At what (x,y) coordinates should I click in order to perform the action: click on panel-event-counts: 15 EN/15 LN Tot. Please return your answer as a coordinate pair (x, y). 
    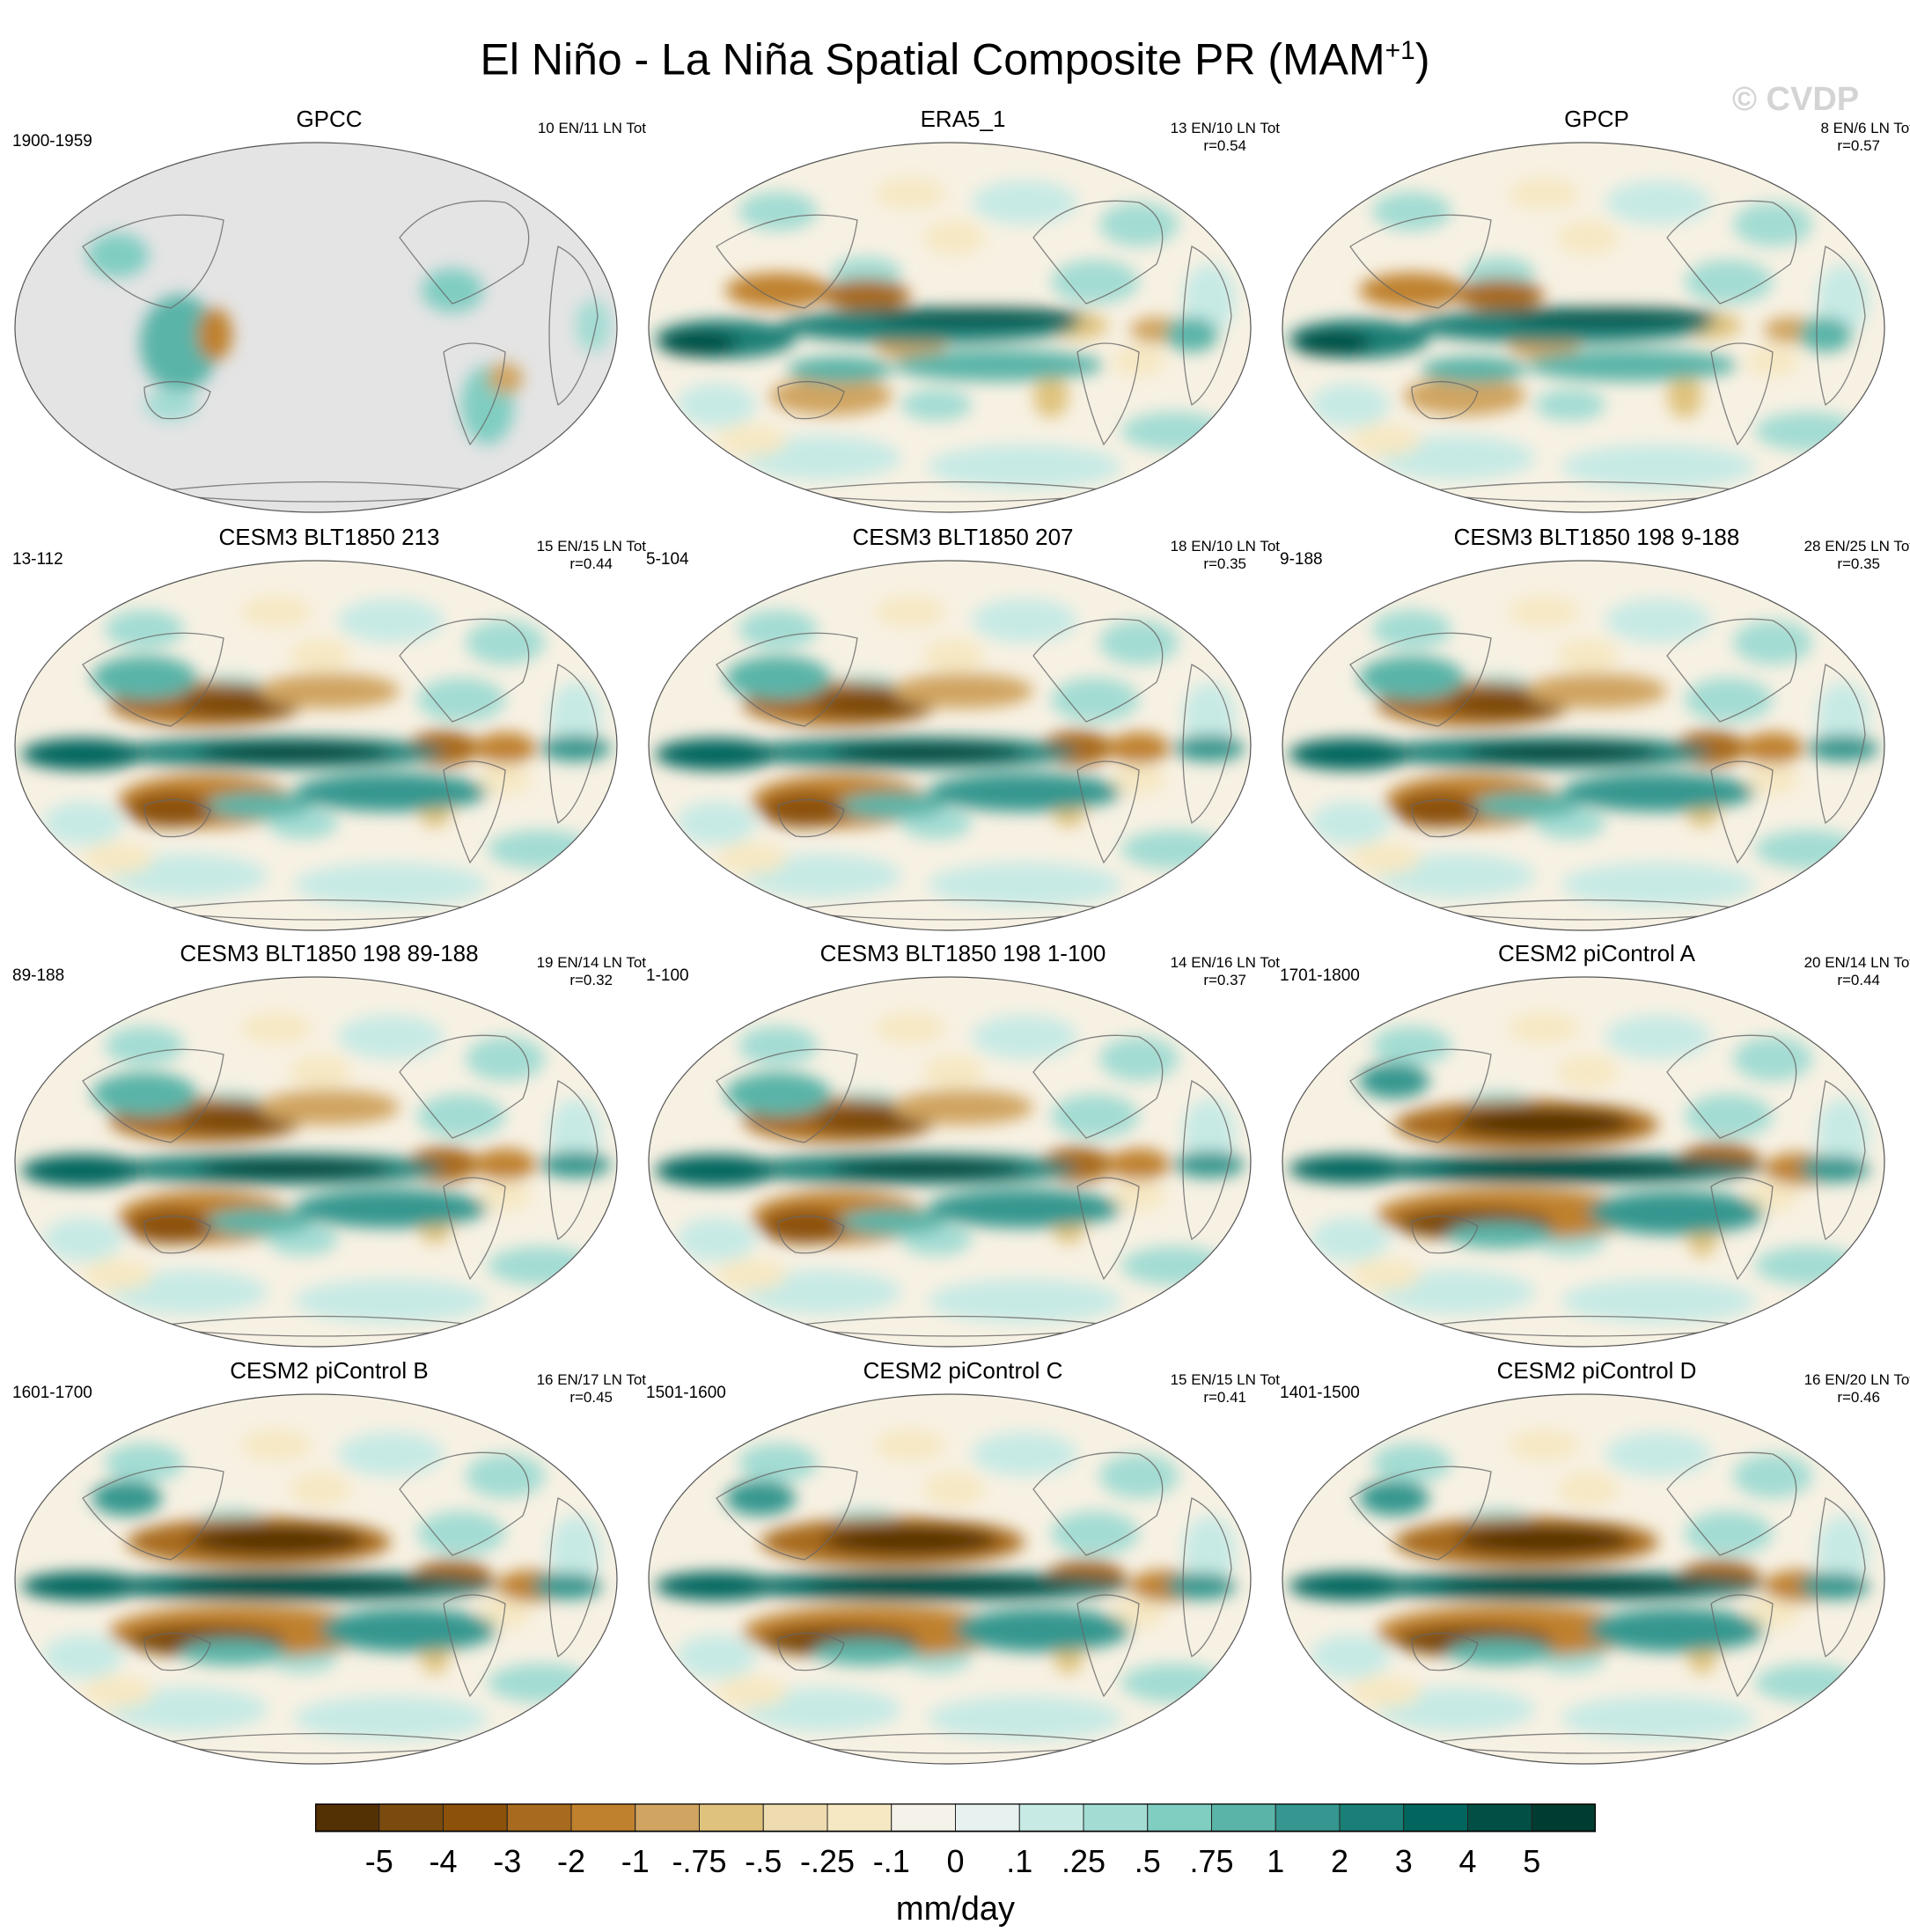
    Looking at the image, I should click on (591, 546).